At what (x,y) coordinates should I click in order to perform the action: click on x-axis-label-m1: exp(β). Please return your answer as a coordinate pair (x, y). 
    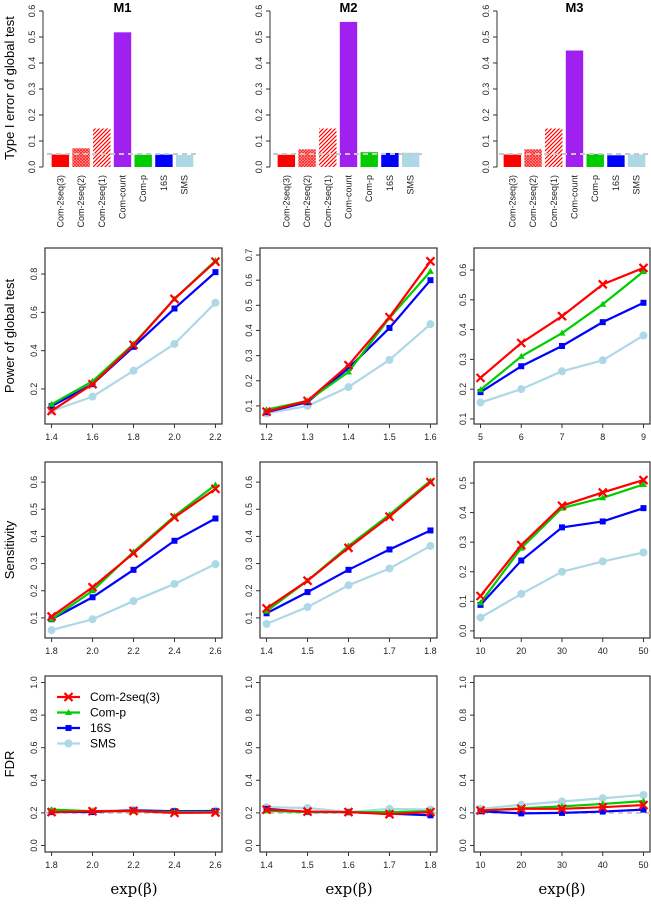
    Looking at the image, I should click on (133, 889).